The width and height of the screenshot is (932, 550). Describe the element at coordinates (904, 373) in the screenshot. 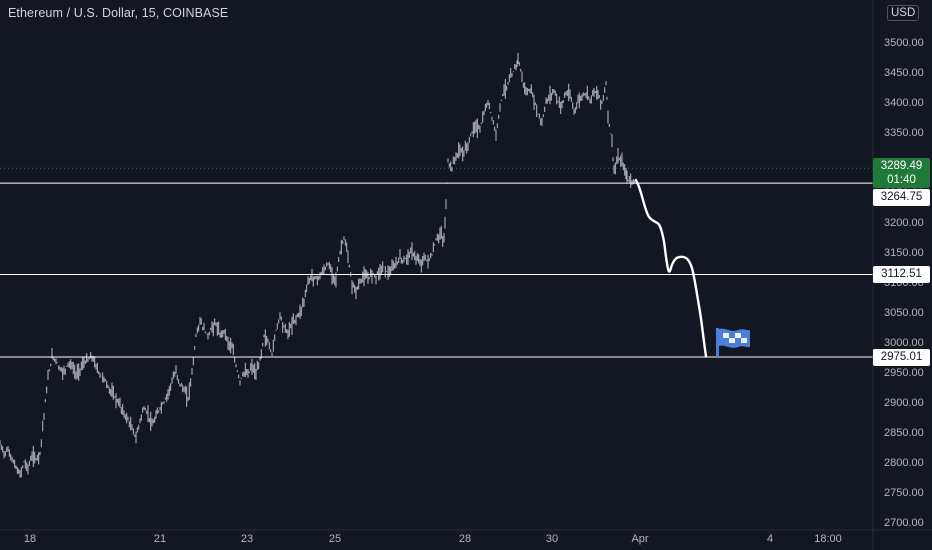

I see `y-tick-label: 2950.00` at that location.